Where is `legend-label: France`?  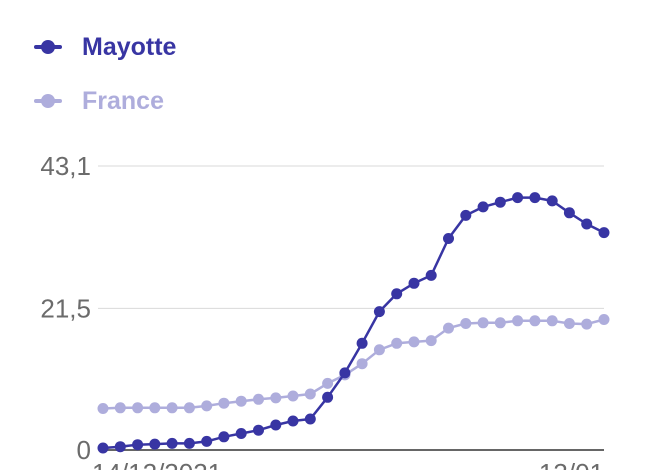 legend-label: France is located at coordinates (123, 100).